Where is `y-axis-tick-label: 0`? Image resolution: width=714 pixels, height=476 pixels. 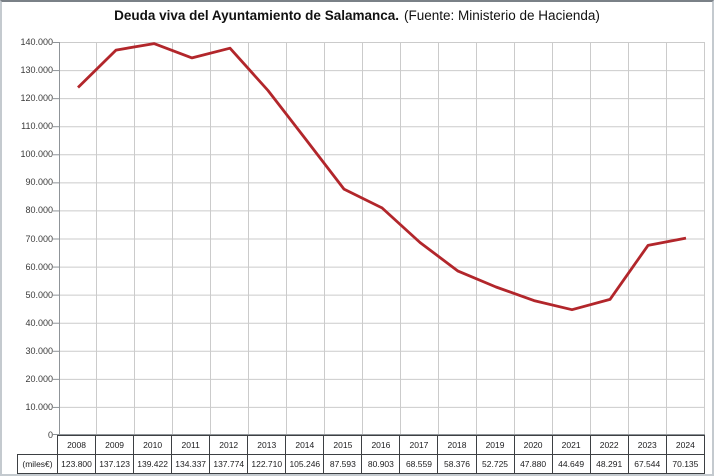 y-axis-tick-label: 0 is located at coordinates (50, 435).